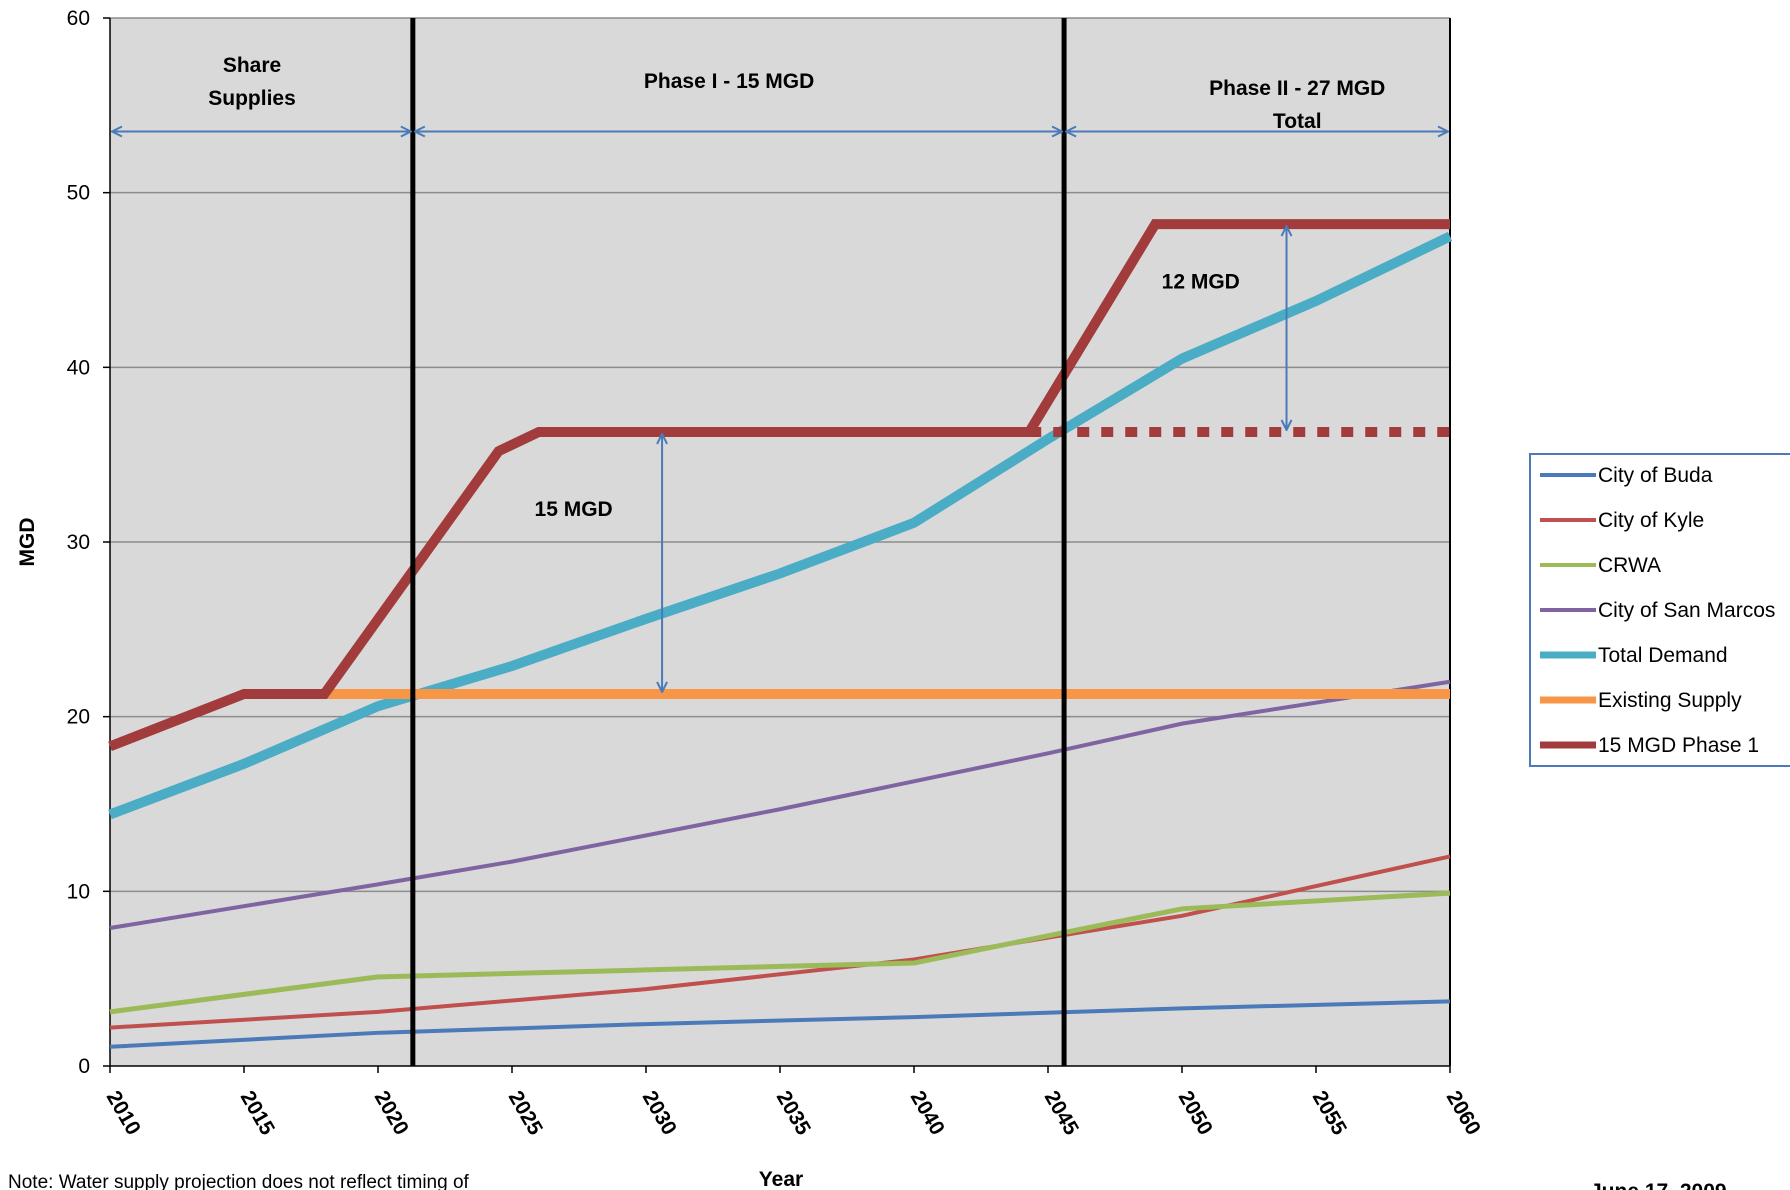 The height and width of the screenshot is (1190, 1790). I want to click on legend-item-label: 15 MGD Phase 1, so click(1678, 745).